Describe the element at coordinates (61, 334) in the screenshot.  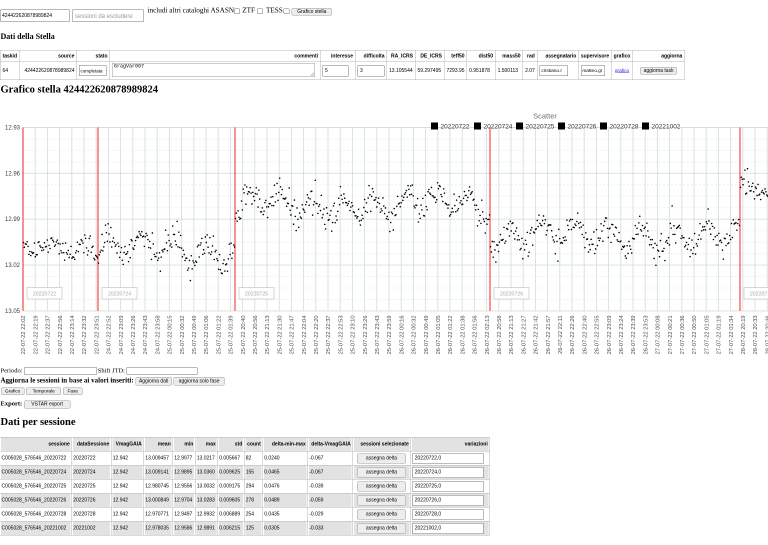
I see `svg-text: 22-07-22 22:56` at that location.